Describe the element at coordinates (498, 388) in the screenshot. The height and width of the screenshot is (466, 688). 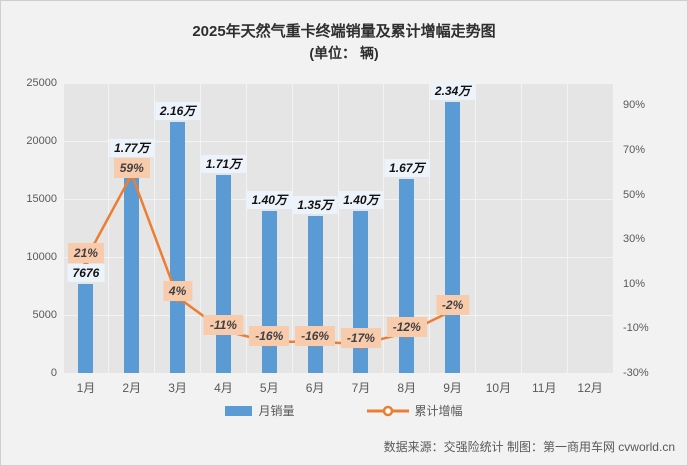
I see `x-axis-label-month-10: 10月` at that location.